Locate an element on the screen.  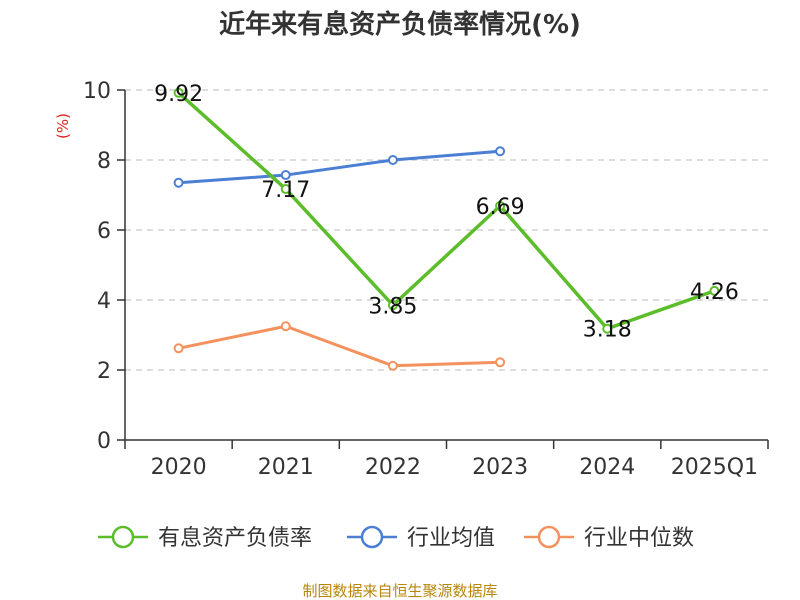
data-label: 6.69 is located at coordinates (500, 207).